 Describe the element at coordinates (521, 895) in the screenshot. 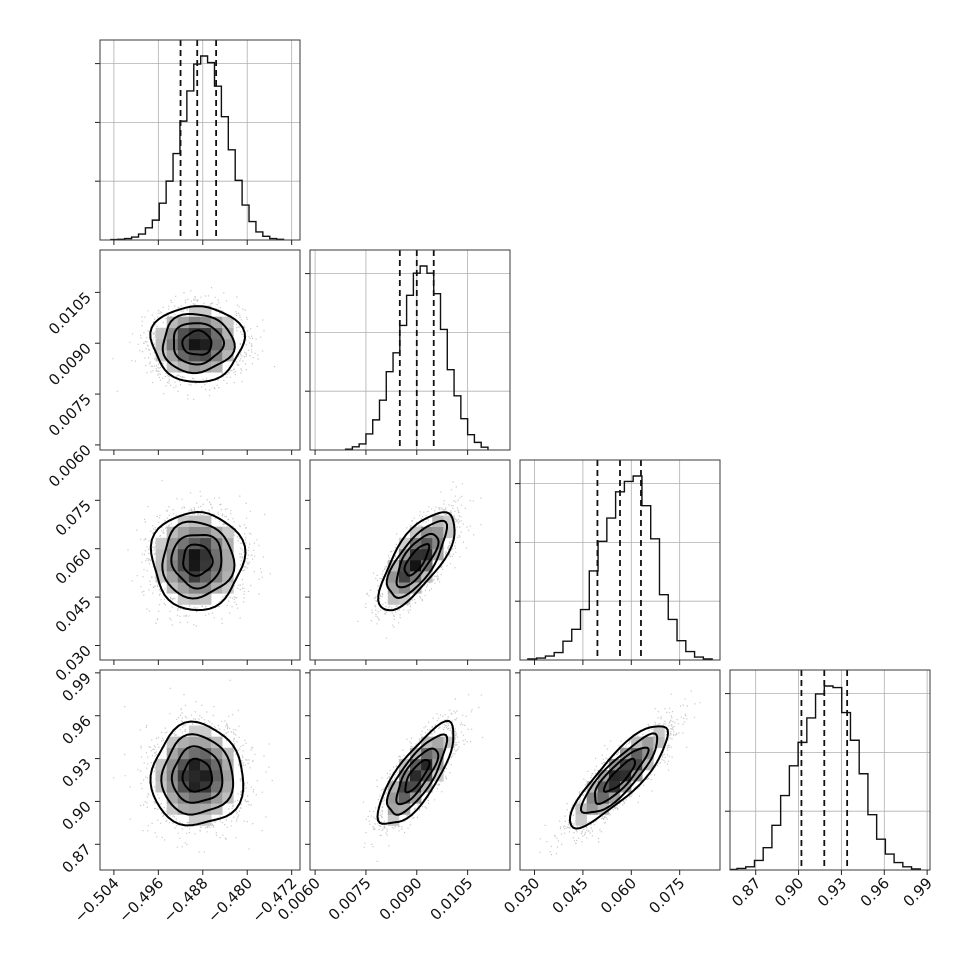

I see `x-tick-label: 0.030` at that location.